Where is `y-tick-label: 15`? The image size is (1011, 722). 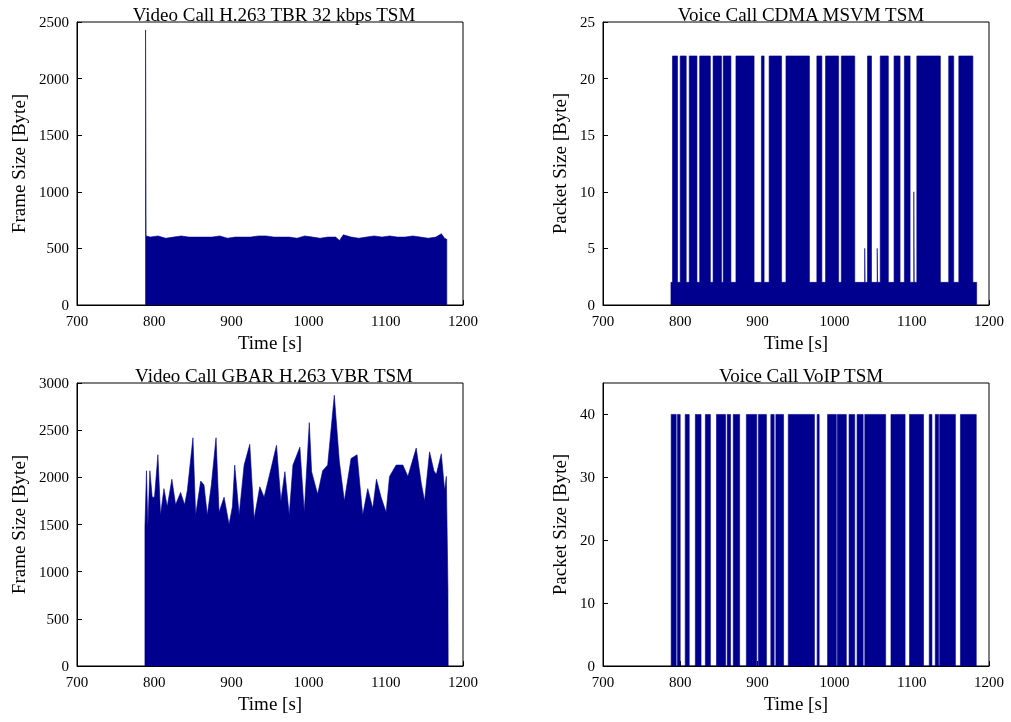
y-tick-label: 15 is located at coordinates (587, 135).